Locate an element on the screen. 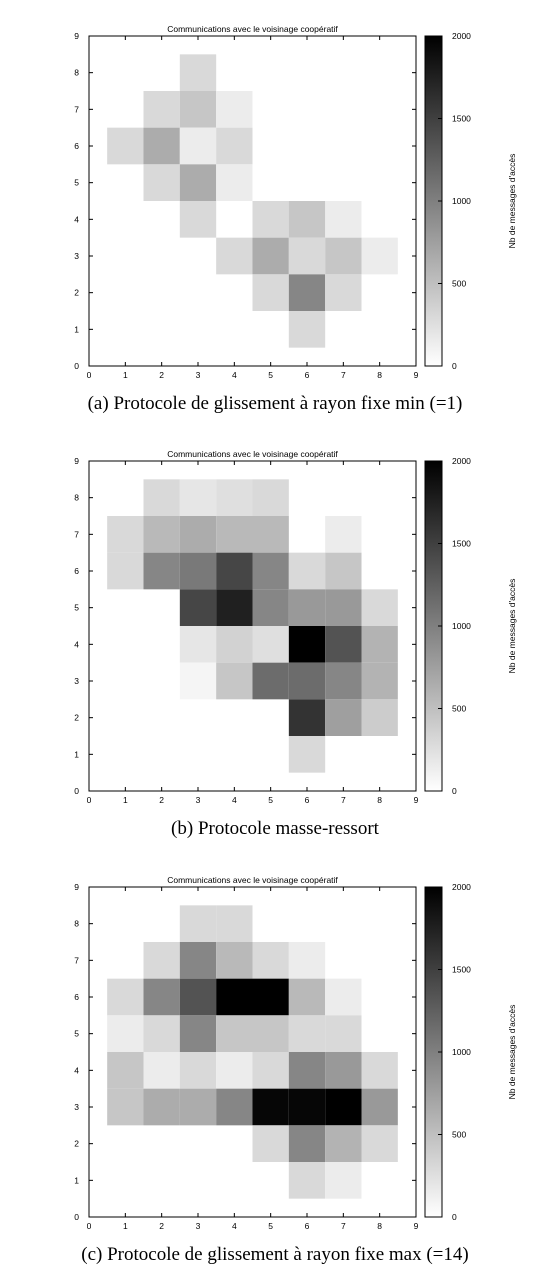  colorbar-tick-label: 500 is located at coordinates (459, 284).